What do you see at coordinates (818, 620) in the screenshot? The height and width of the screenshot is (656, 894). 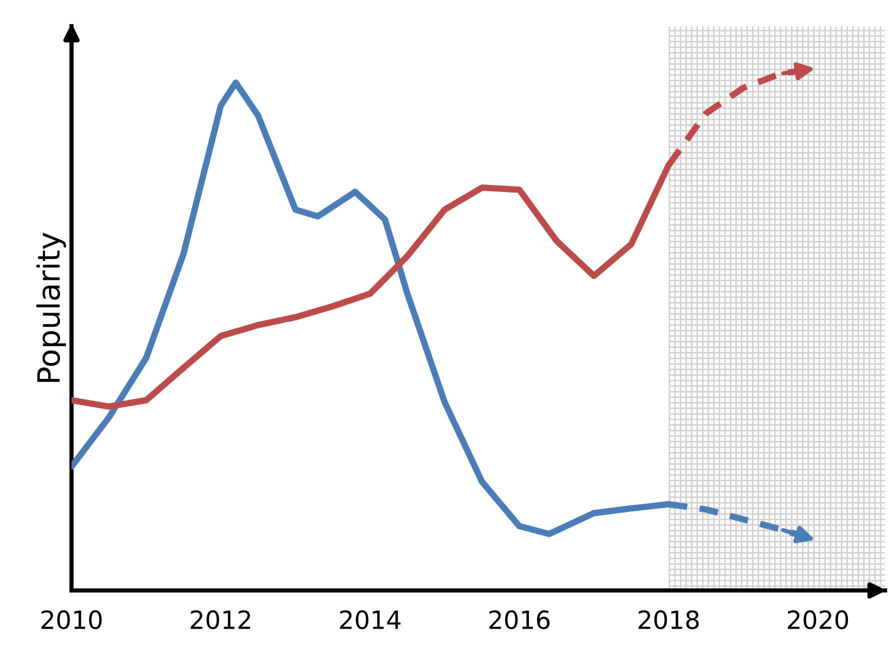 I see `x-tick-label: 2020` at bounding box center [818, 620].